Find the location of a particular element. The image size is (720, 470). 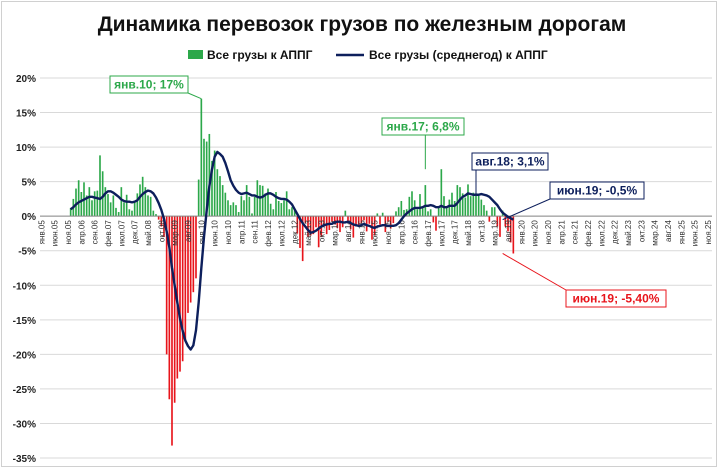

x-tick-label: апр.11 is located at coordinates (241, 232).